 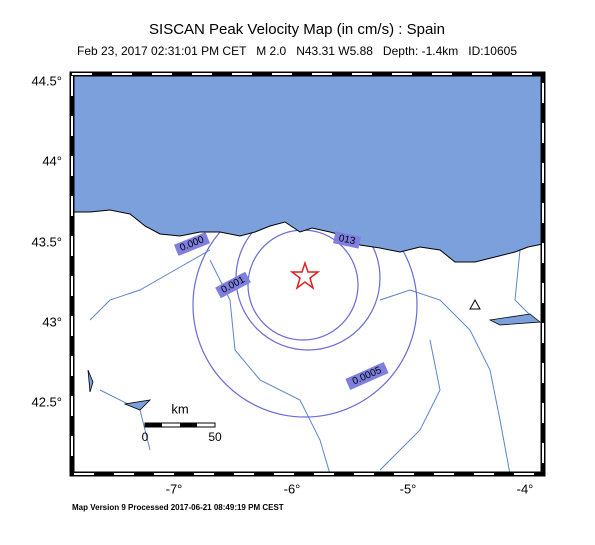 What do you see at coordinates (525, 488) in the screenshot?
I see `lon-label: -4°` at bounding box center [525, 488].